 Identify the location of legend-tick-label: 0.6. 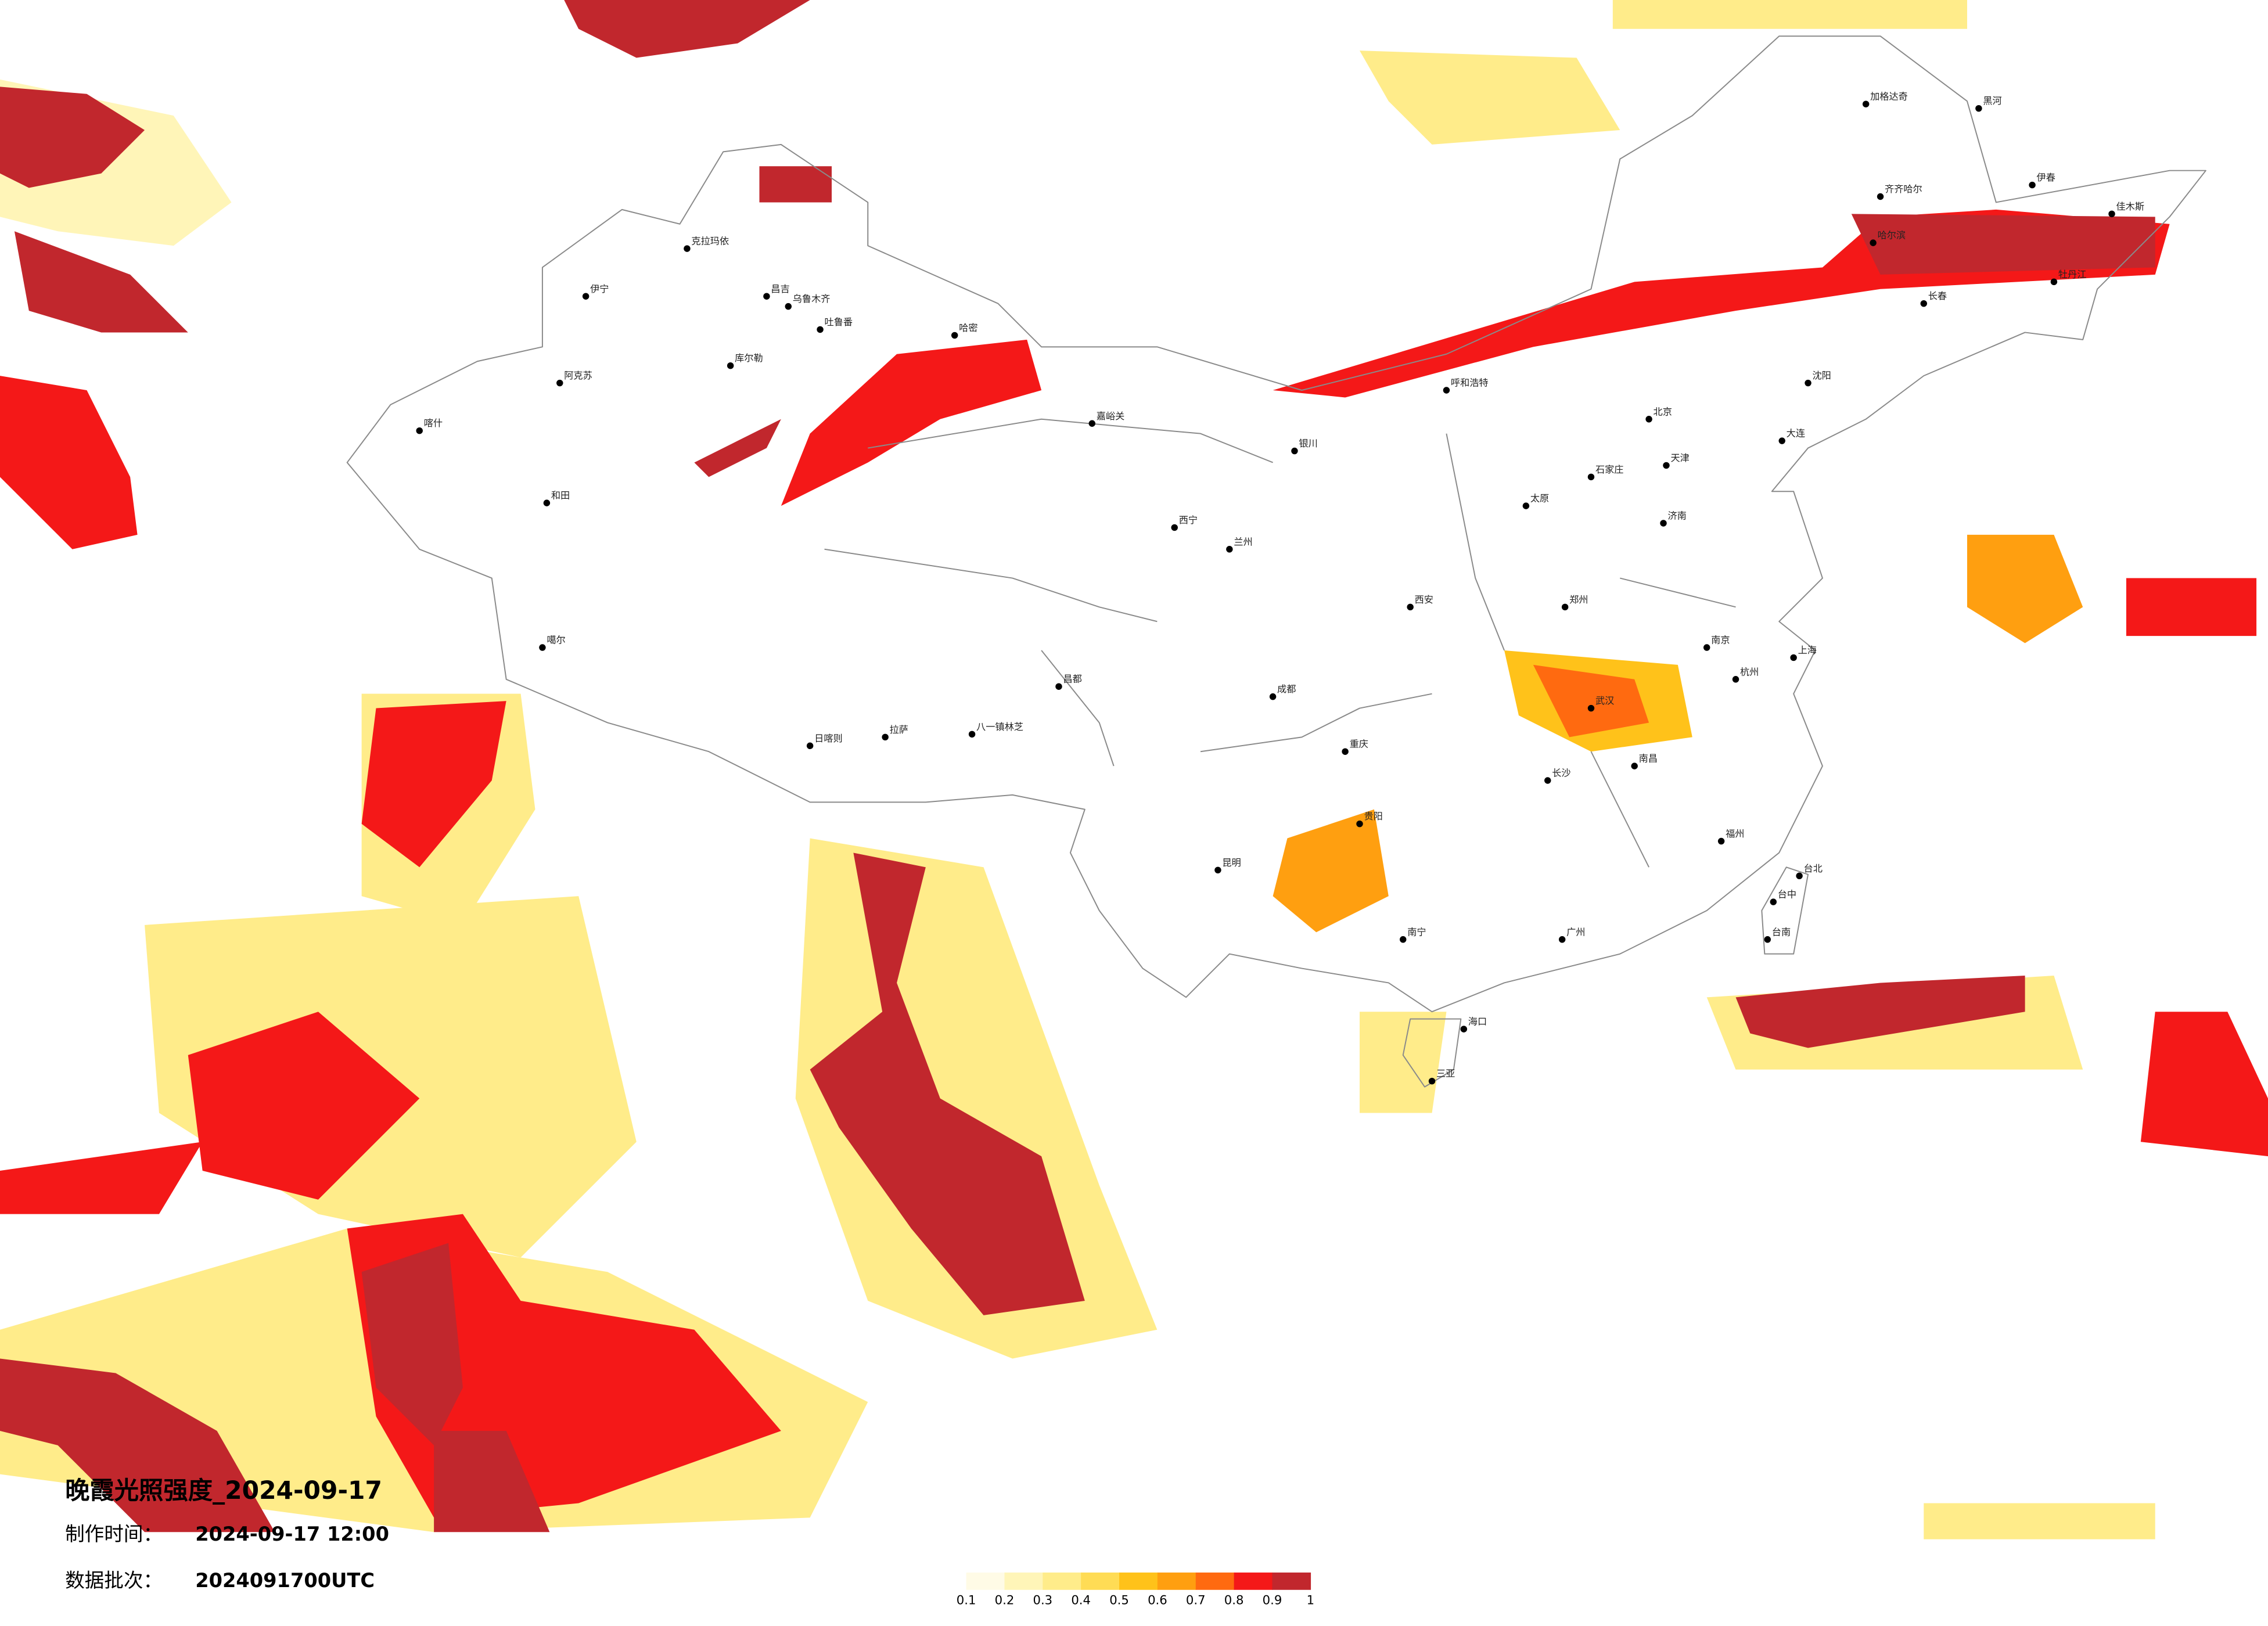
(1157, 1600).